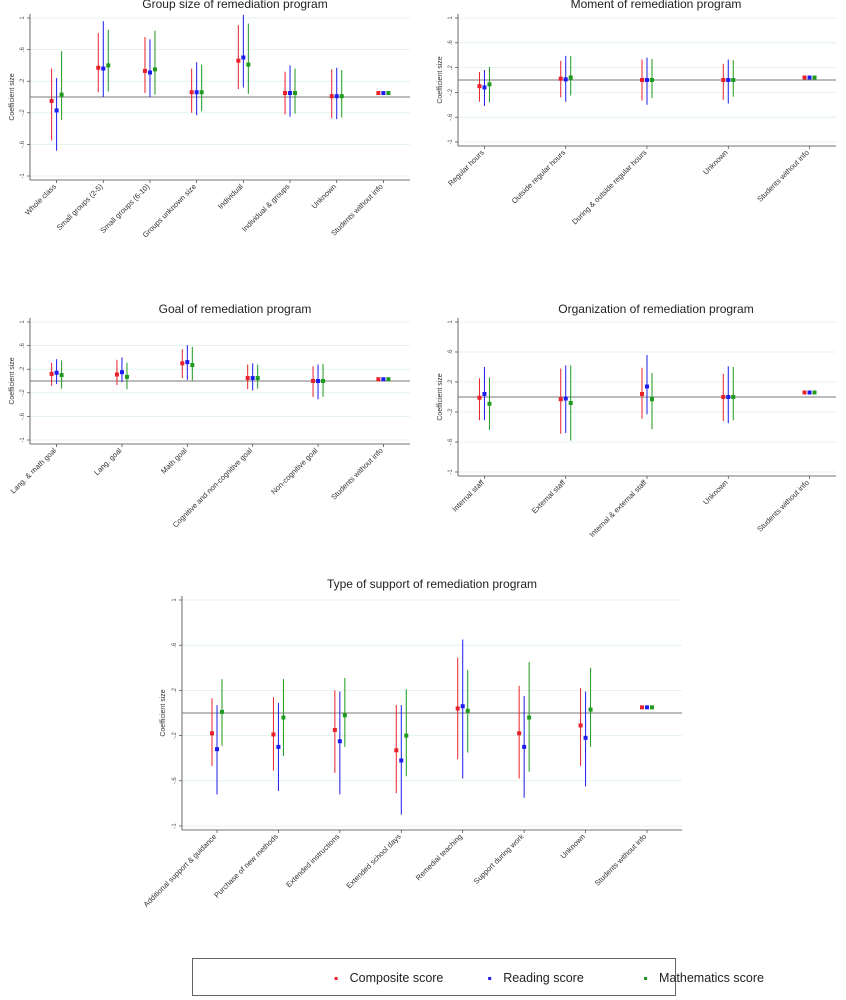 The height and width of the screenshot is (1000, 846). Describe the element at coordinates (294, 471) in the screenshot. I see `category-label: Non-cognitive goal` at that location.